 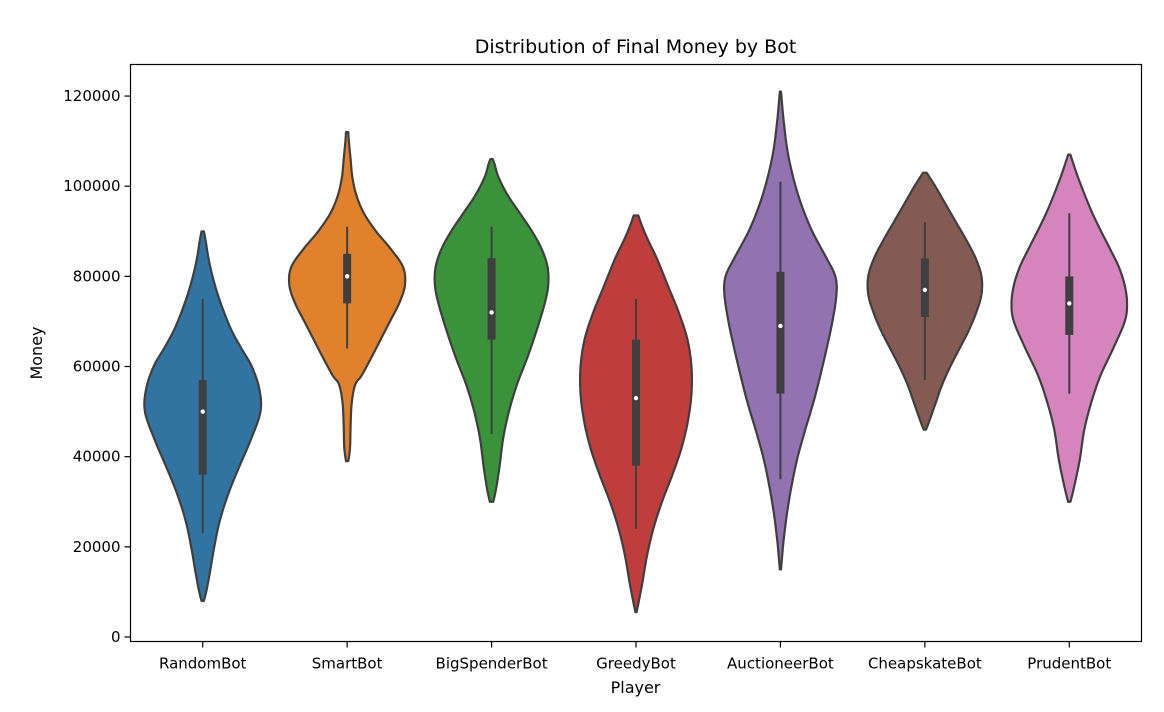 What do you see at coordinates (116, 637) in the screenshot?
I see `y-tick-label-0: 0` at bounding box center [116, 637].